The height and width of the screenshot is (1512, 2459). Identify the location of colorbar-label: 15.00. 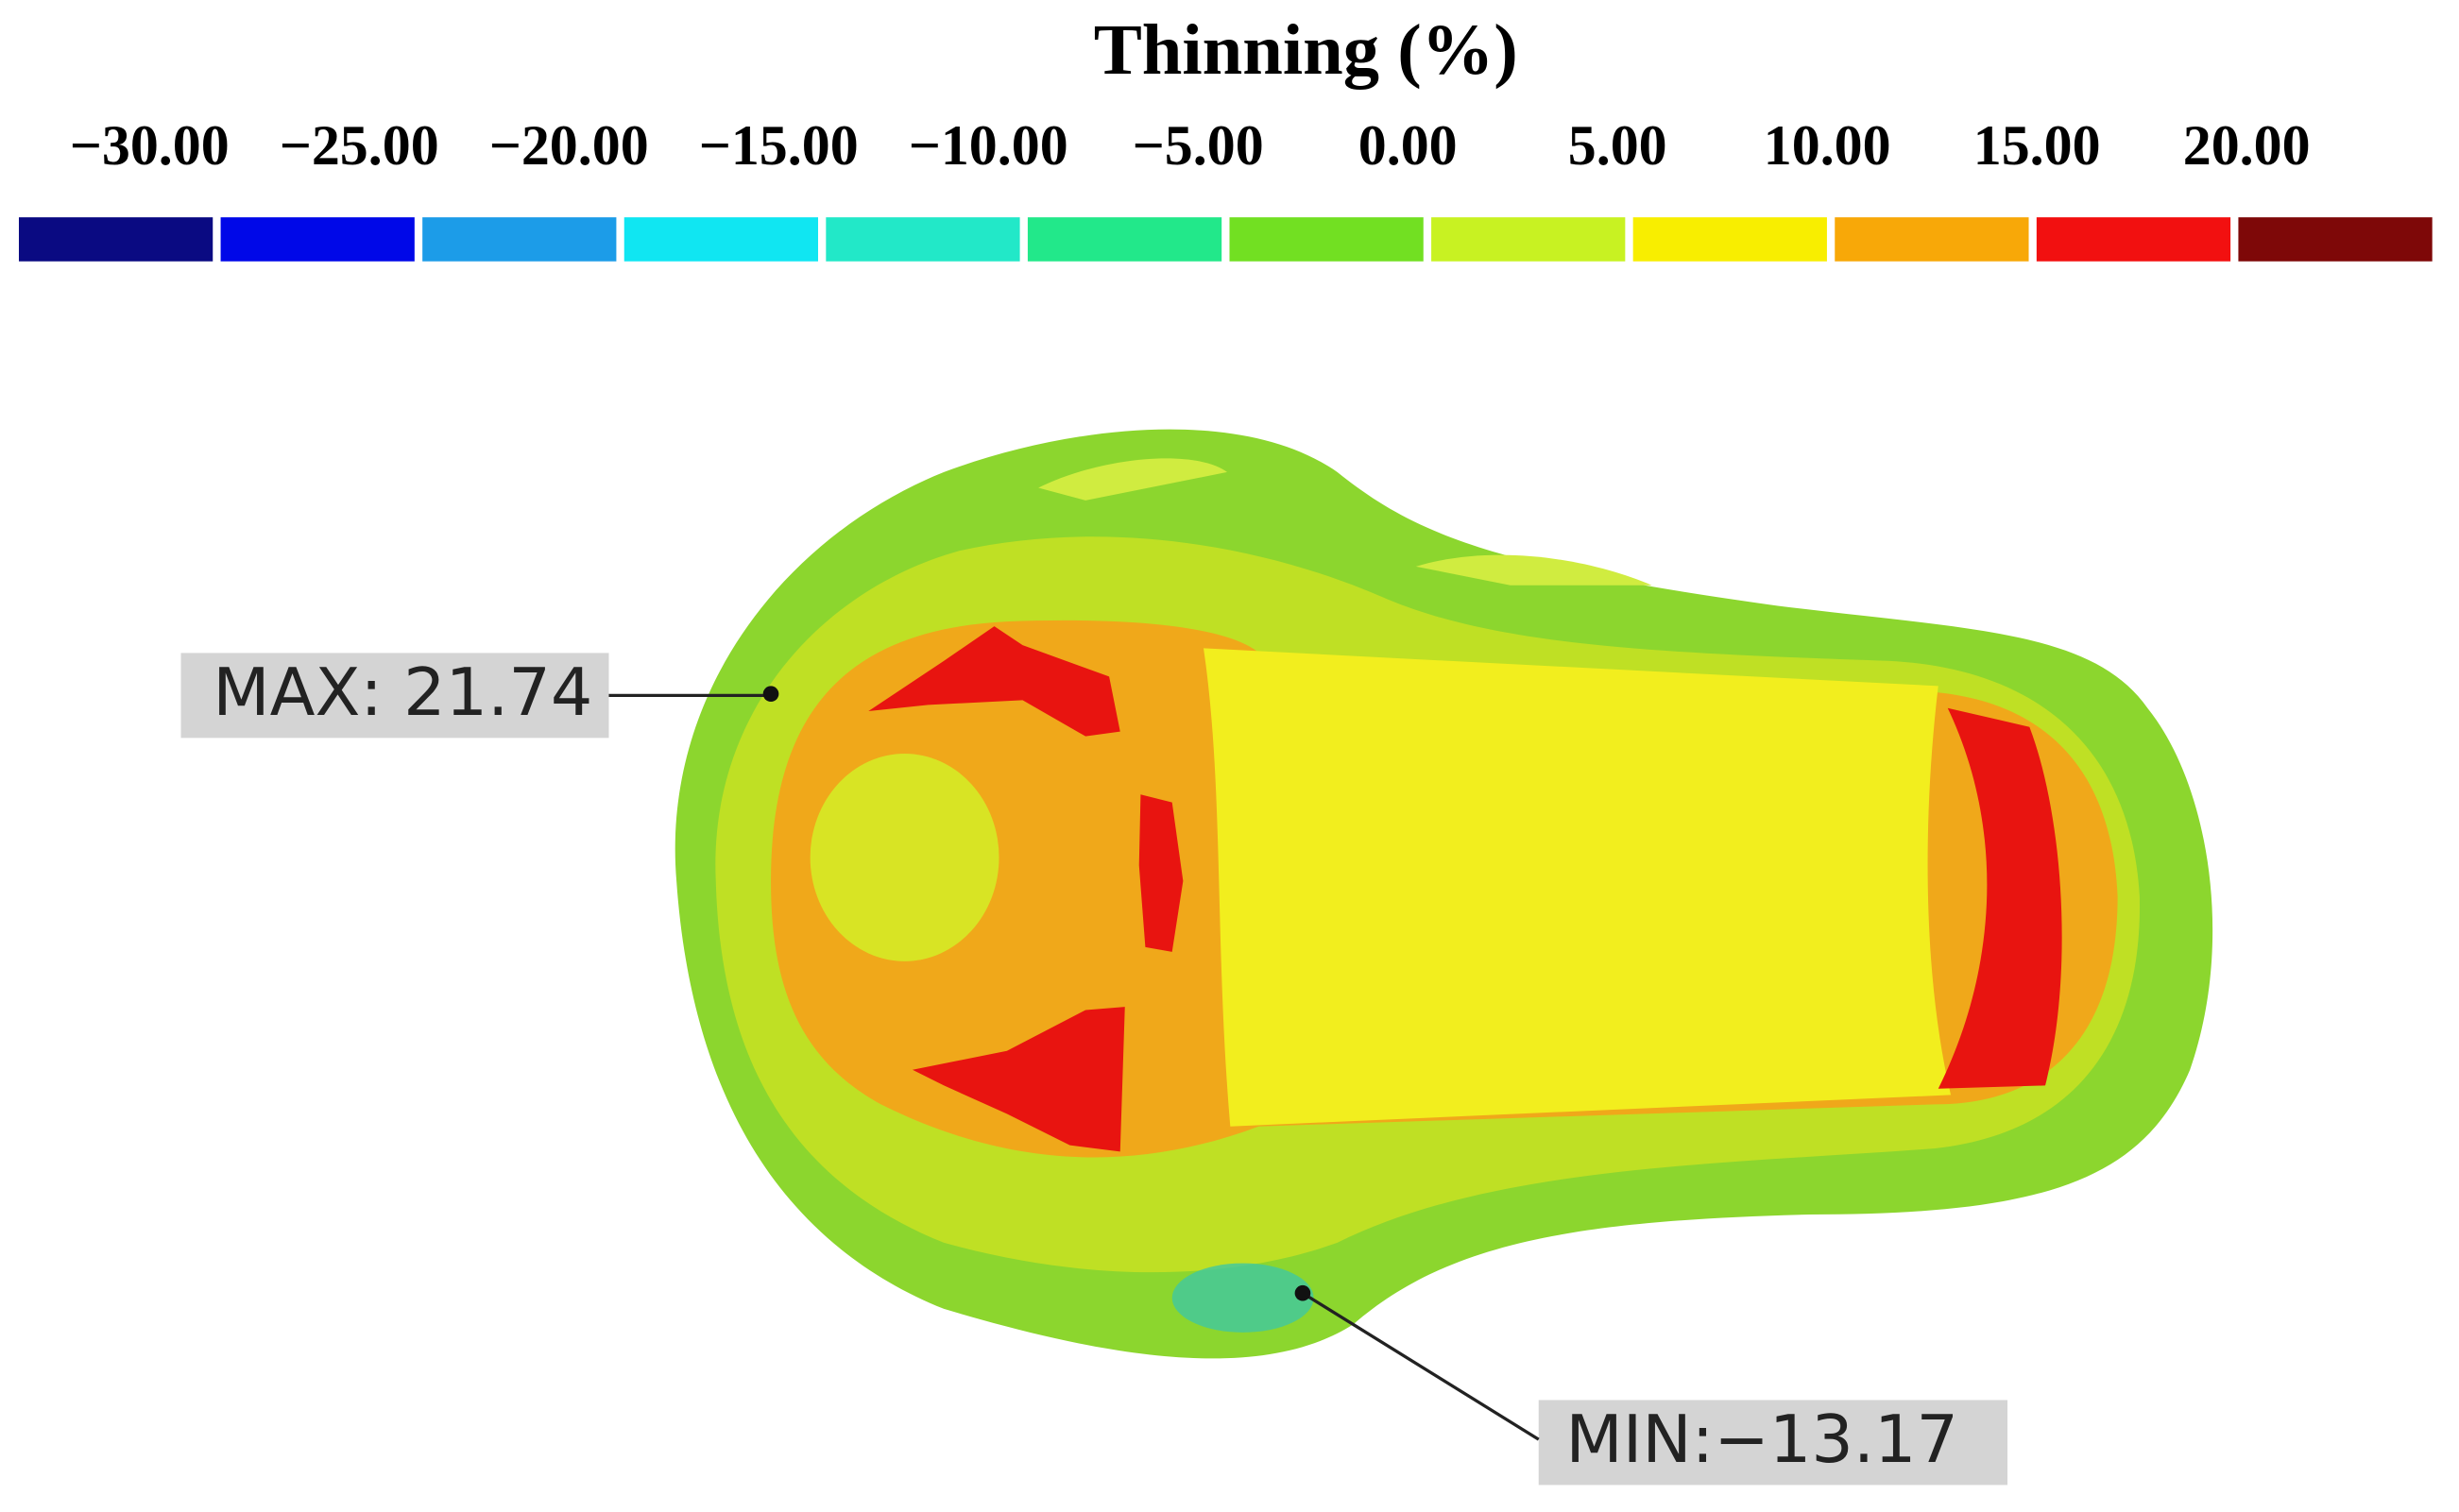
(2037, 145).